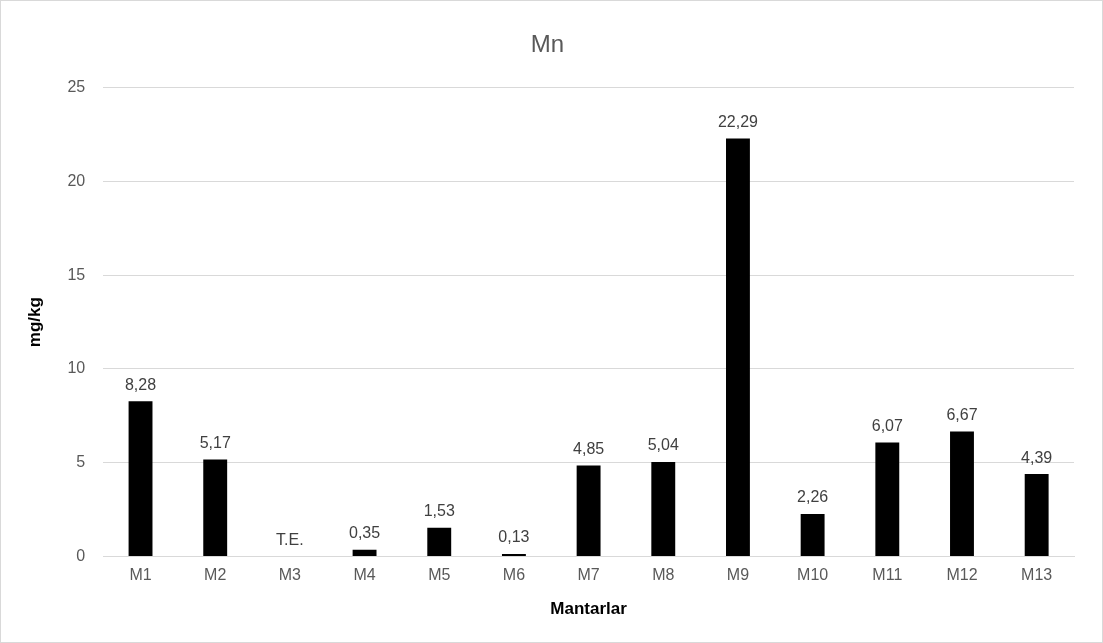  What do you see at coordinates (887, 575) in the screenshot?
I see `x-tick-label: M11` at bounding box center [887, 575].